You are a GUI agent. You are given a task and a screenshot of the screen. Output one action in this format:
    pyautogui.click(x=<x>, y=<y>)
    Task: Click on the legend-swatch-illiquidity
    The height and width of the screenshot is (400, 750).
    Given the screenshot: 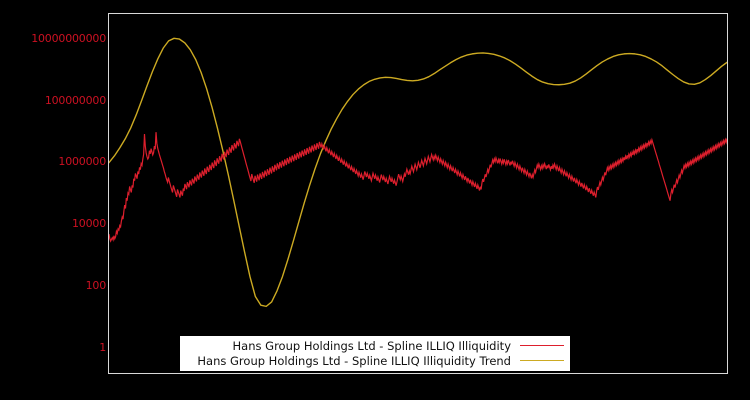 What is the action you would take?
    pyautogui.click(x=542, y=345)
    